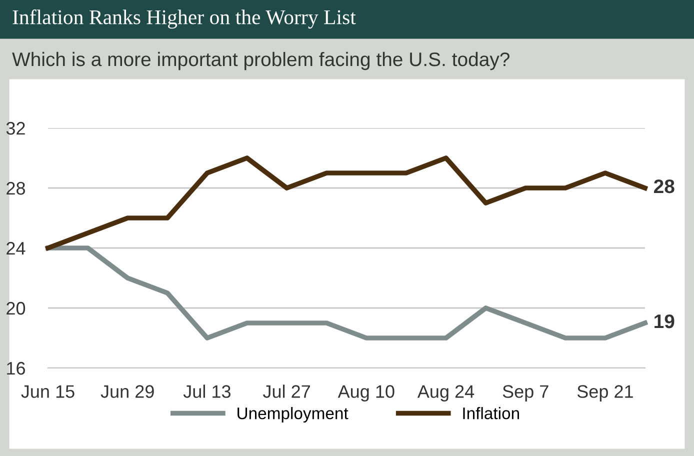 The image size is (694, 456). I want to click on x-tick-label: Sep 7, so click(525, 393).